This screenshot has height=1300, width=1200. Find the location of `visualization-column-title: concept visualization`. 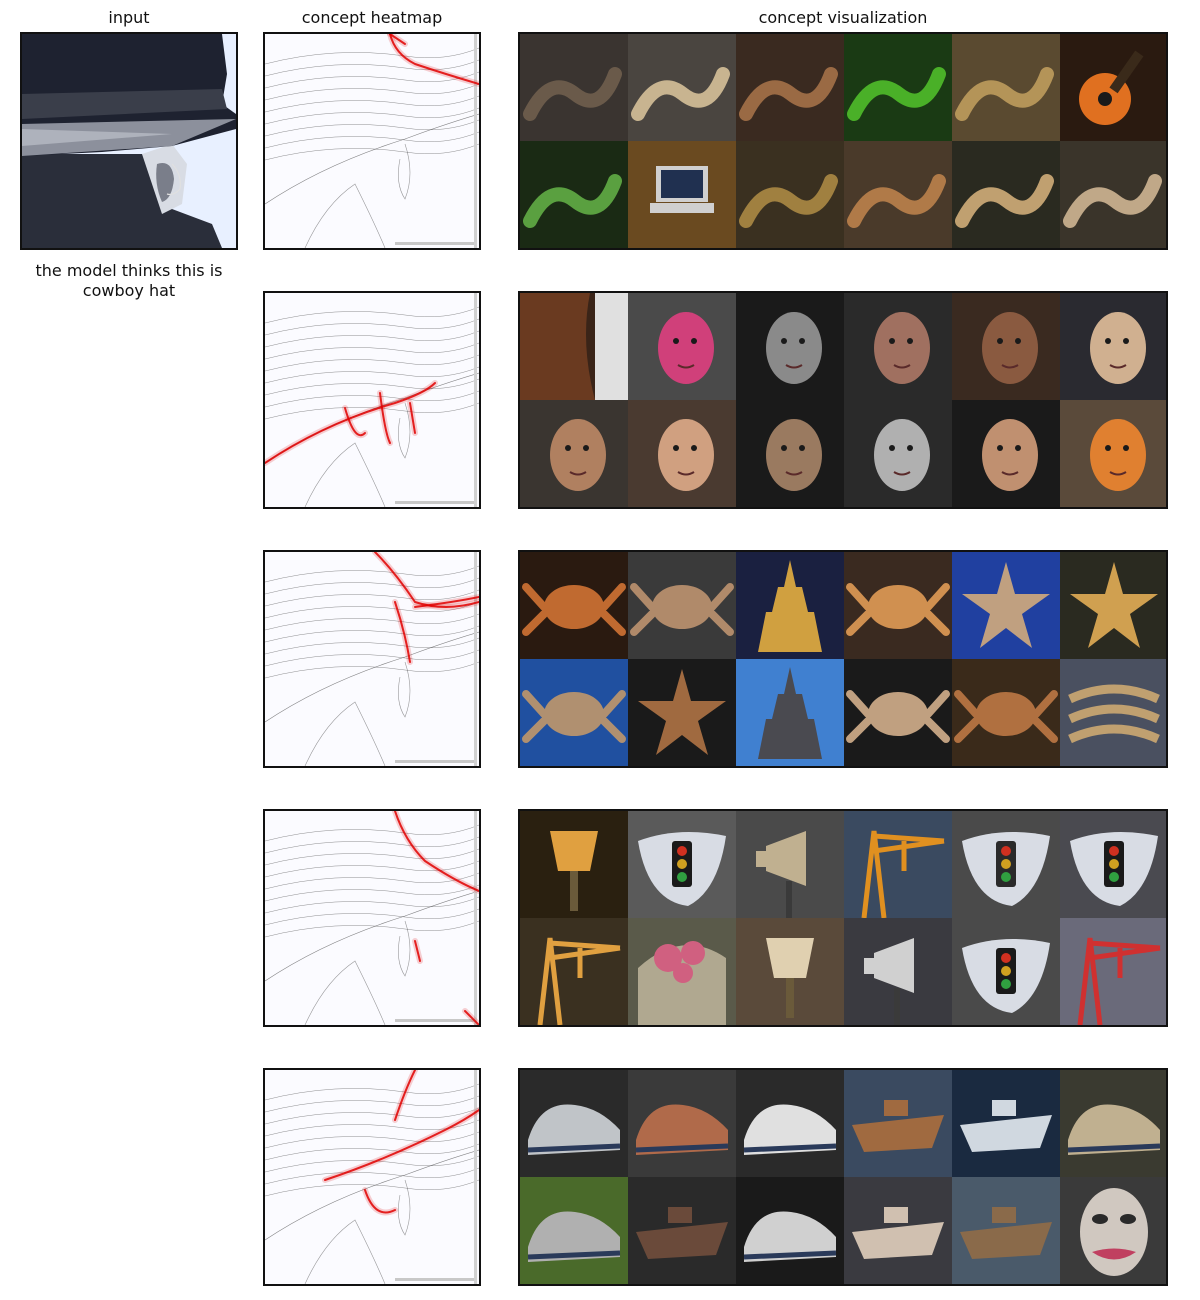

visualization-column-title: concept visualization is located at coordinates (843, 17).